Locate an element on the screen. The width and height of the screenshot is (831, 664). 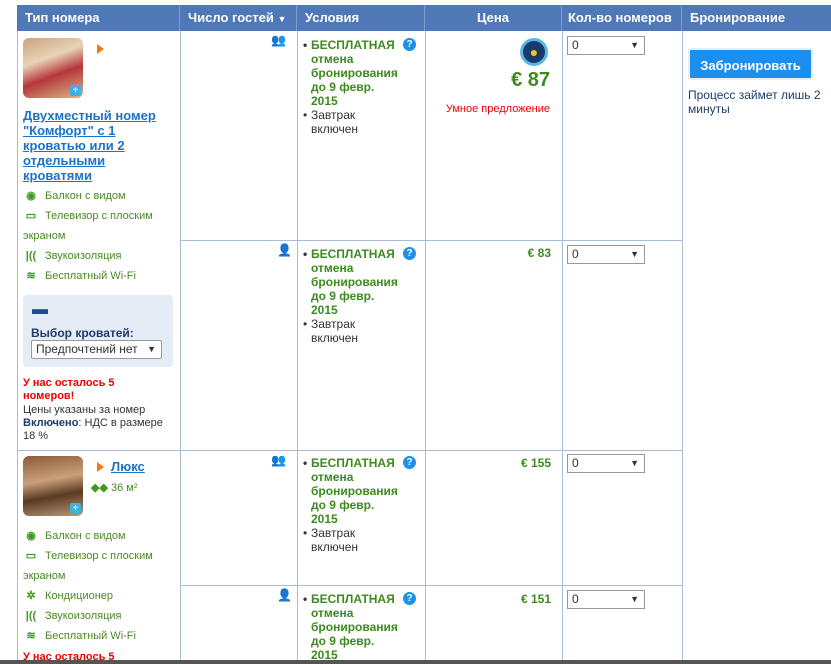
room-size: ◆◆ 36 м² is located at coordinates (114, 488).